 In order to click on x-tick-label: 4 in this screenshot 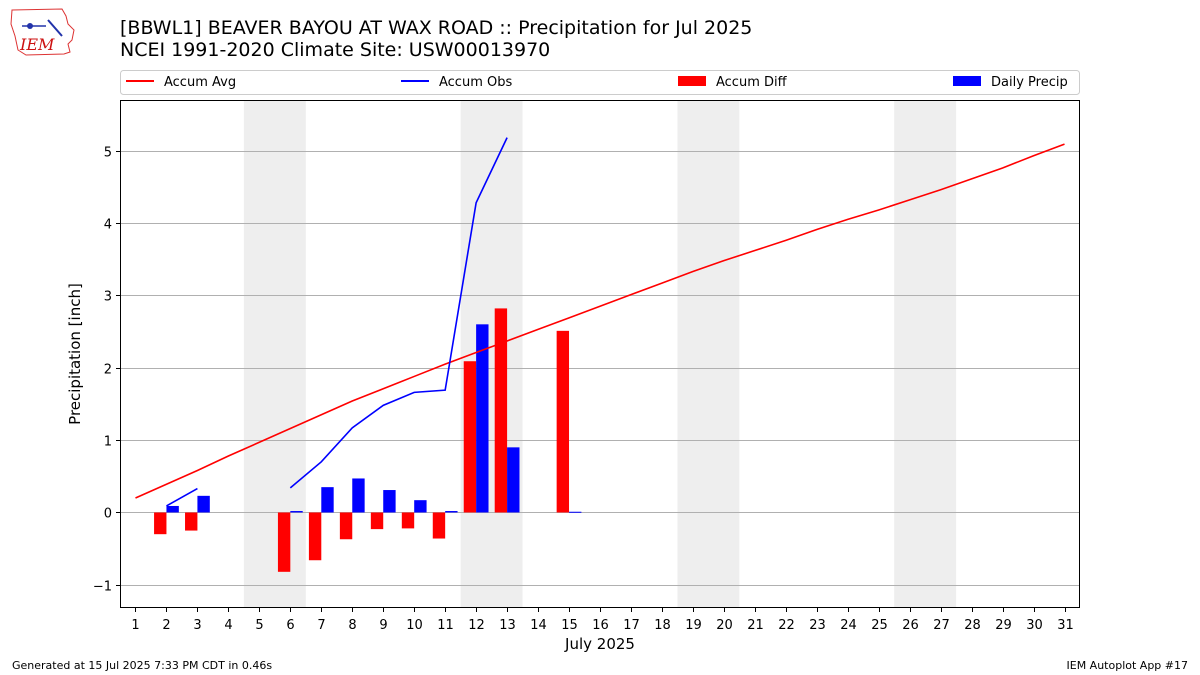, I will do `click(228, 625)`.